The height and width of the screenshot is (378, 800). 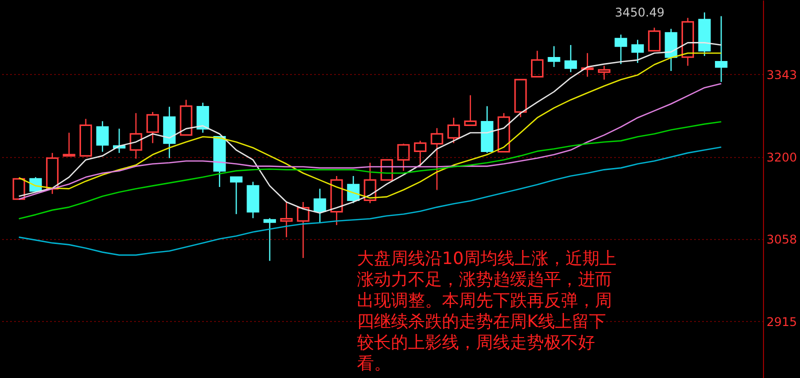 I want to click on annotation: 大盘周线沿10周均线上涨，近期上涨动力不足，涨势趋缓趋平，进而出现调整。本周先下跌再反弹，周四继续杀跌的走势在周K线上留下较长的上影线，周线走势极不好看。, so click(x=487, y=311).